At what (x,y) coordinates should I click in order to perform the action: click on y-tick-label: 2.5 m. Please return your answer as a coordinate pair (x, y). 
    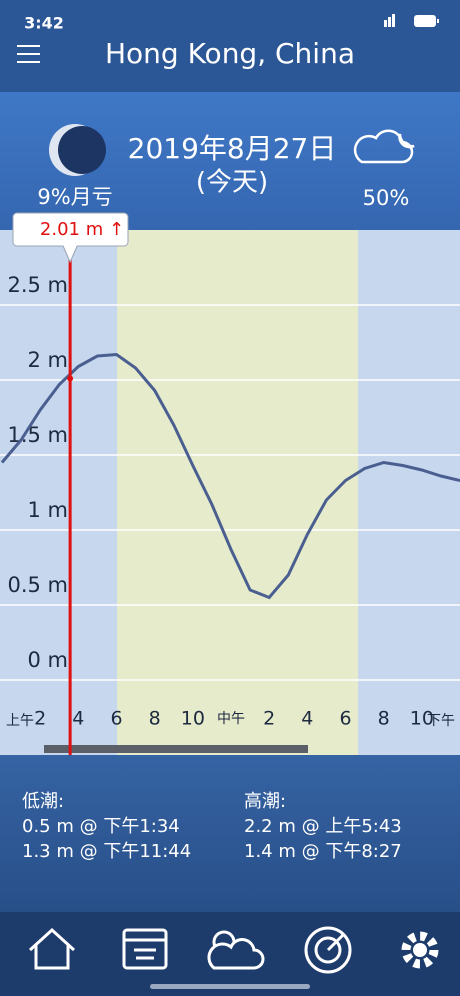
    Looking at the image, I should click on (37, 285).